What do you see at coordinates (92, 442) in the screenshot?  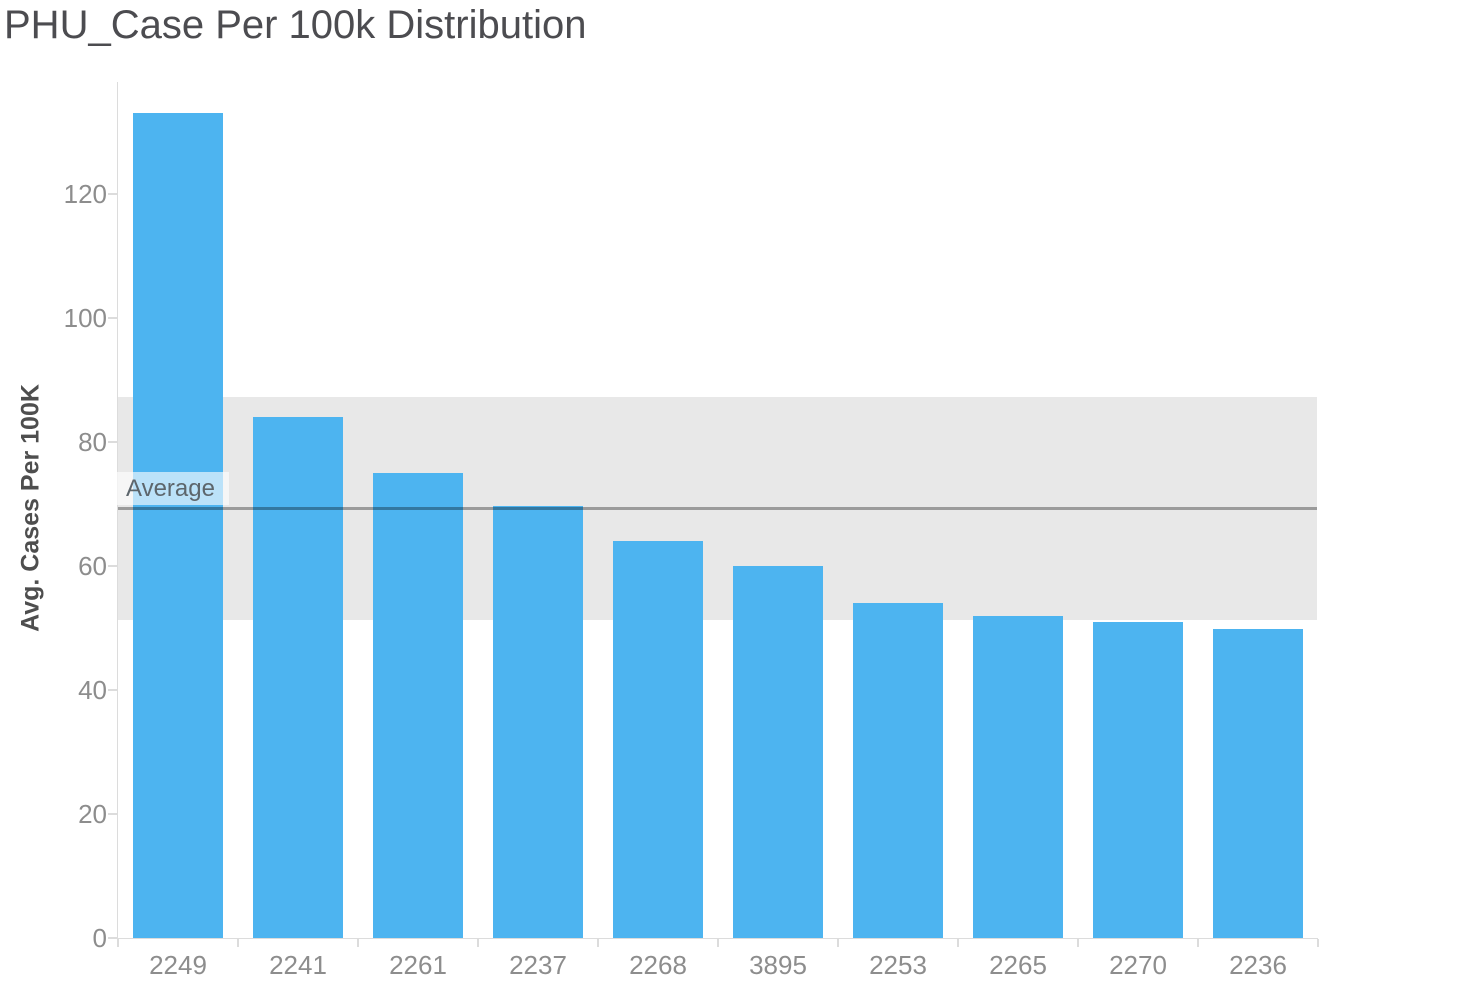 I see `y-tick-label: 80` at bounding box center [92, 442].